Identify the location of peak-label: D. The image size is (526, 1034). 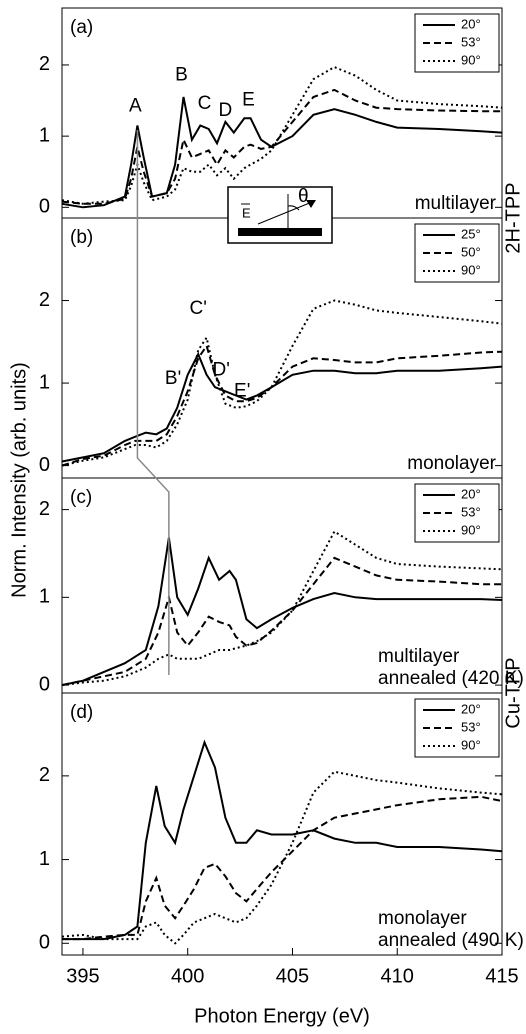
(226, 110).